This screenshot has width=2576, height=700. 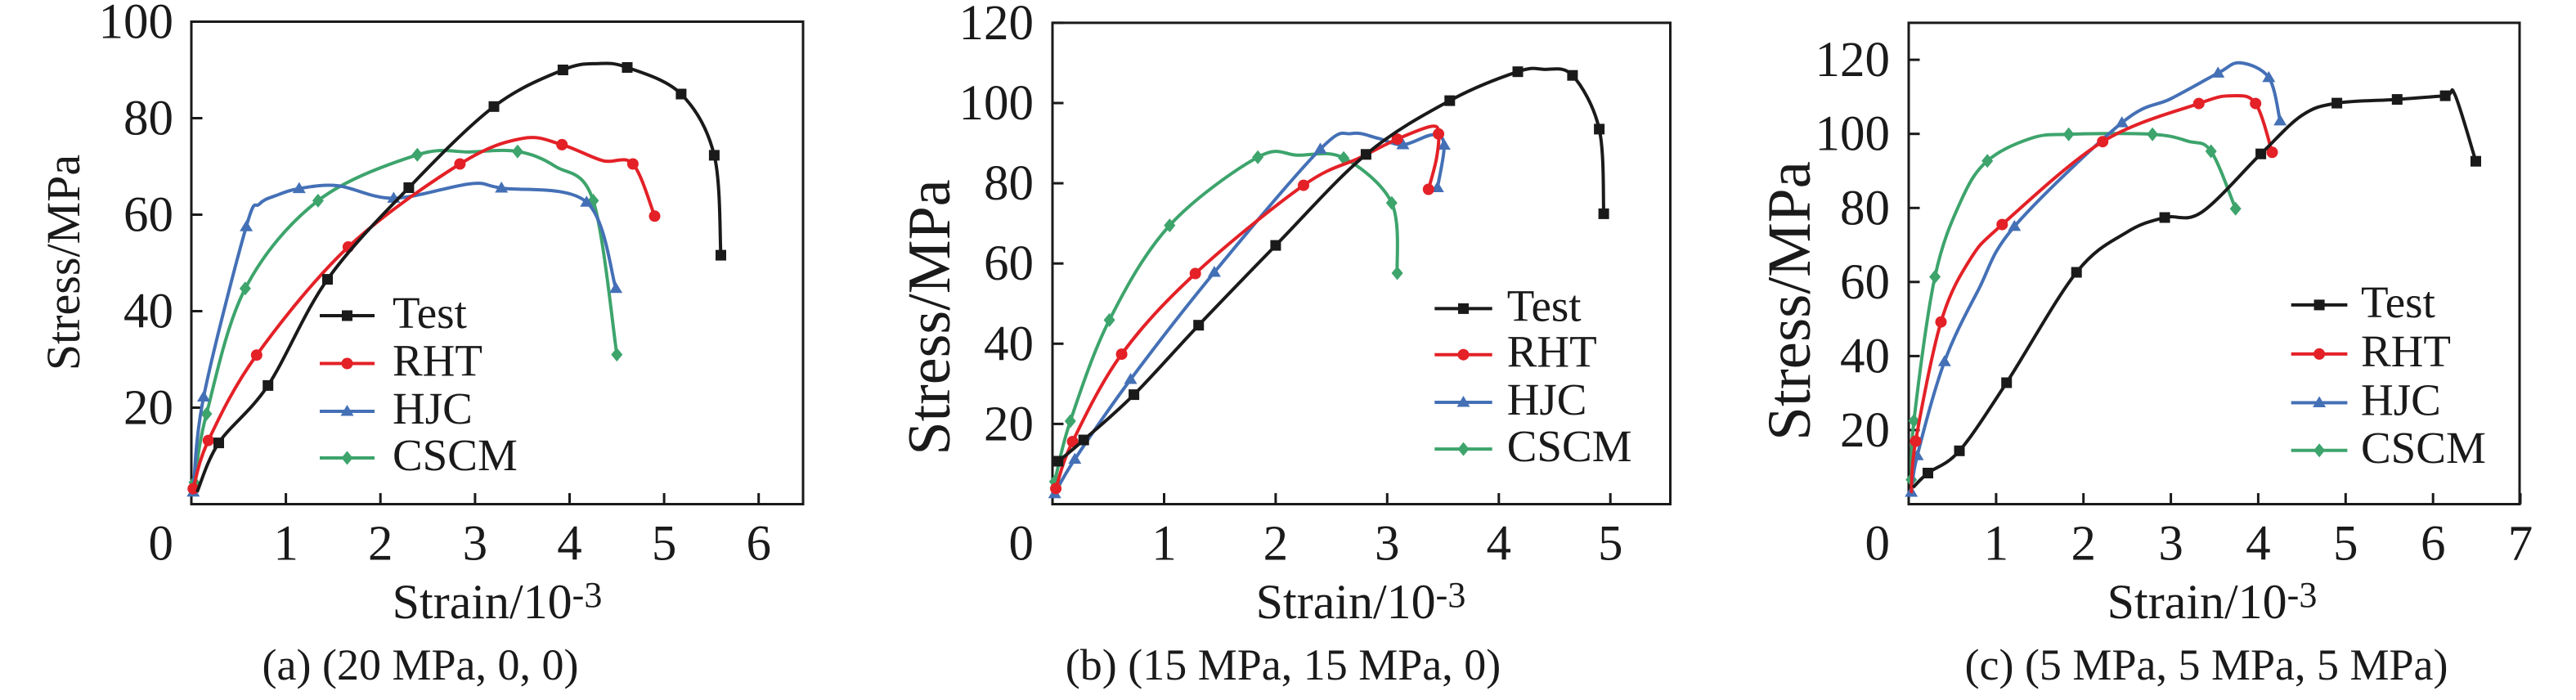 I want to click on svg-text: (b) (15 MPa, 15 MPa, 0), so click(x=1284, y=664).